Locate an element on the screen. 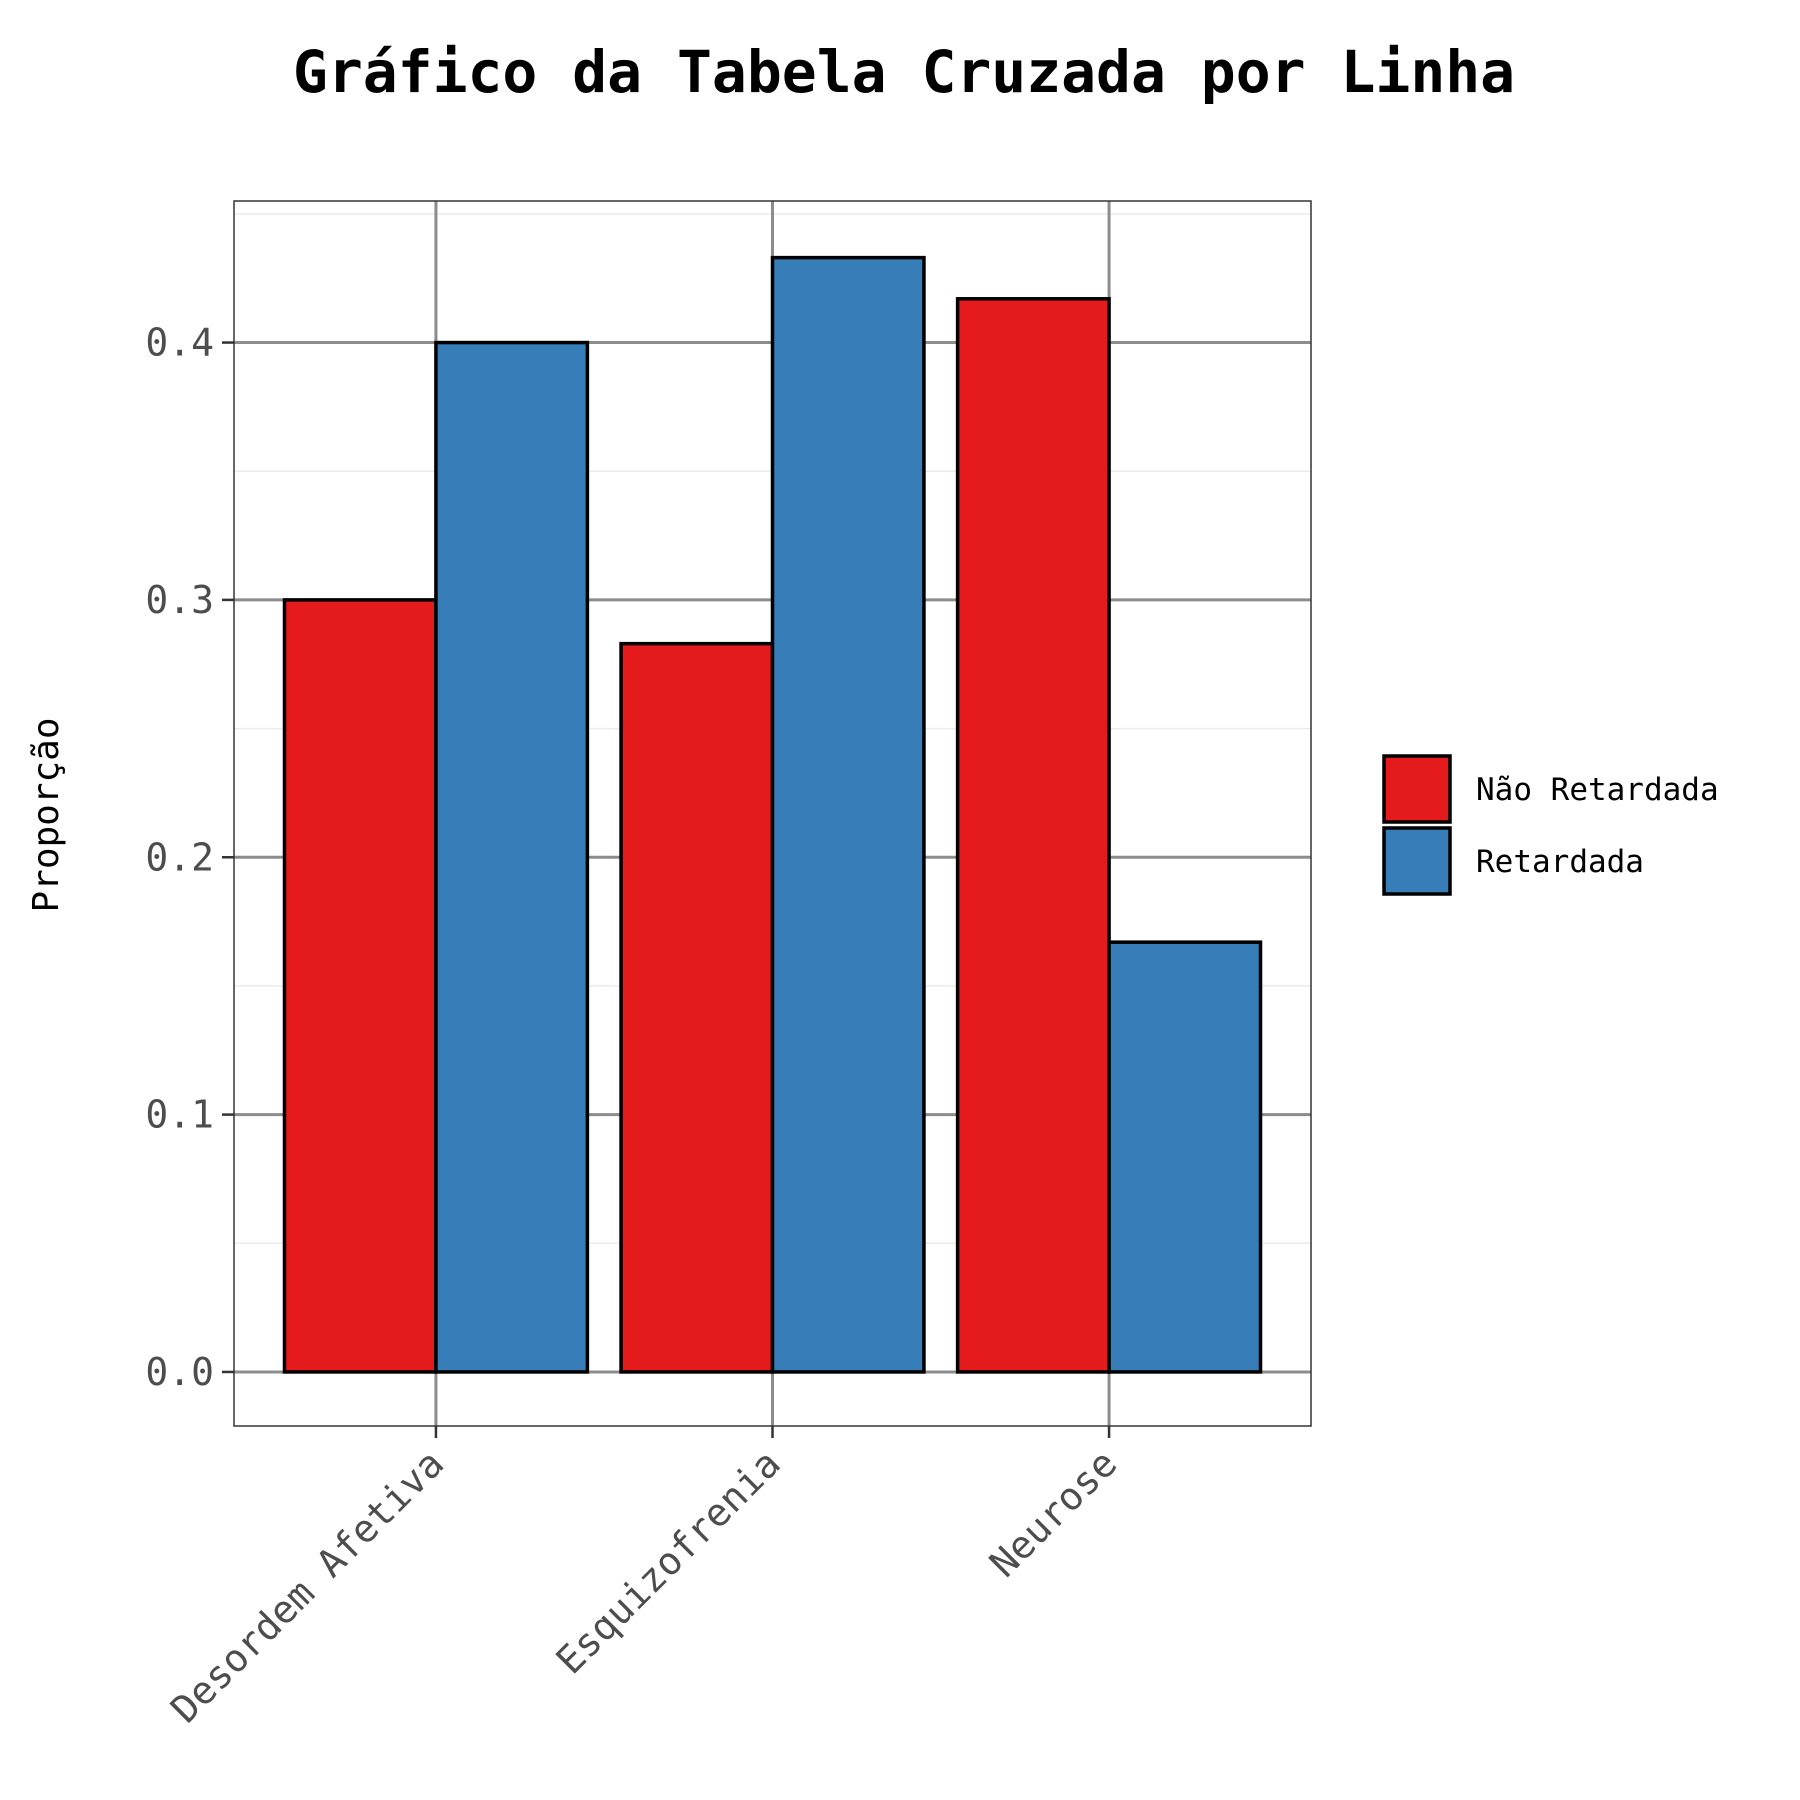 The image size is (1800, 1800). legend-label: Retardada is located at coordinates (1560, 862).